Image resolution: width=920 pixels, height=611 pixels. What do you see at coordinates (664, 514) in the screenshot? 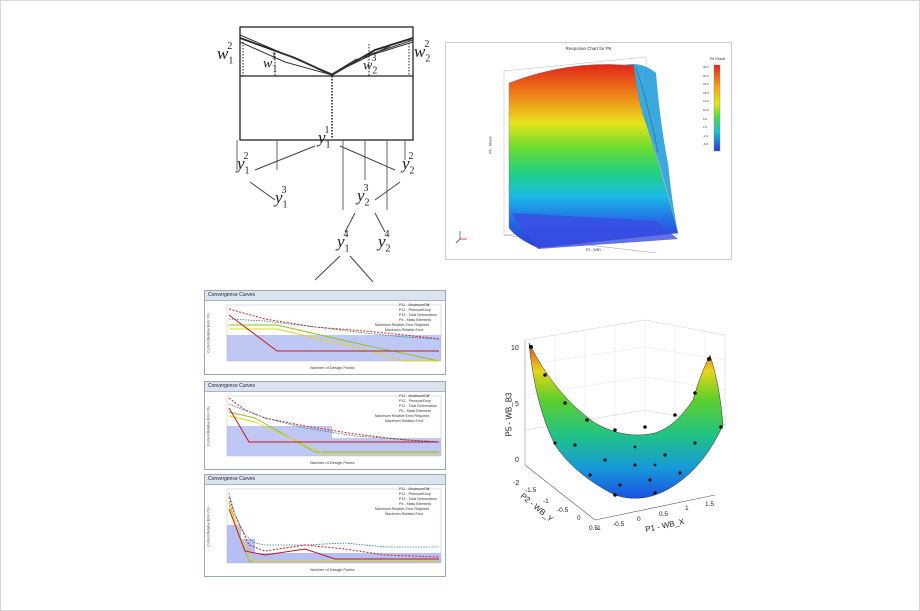
I see `xtick: 0.5` at bounding box center [664, 514].